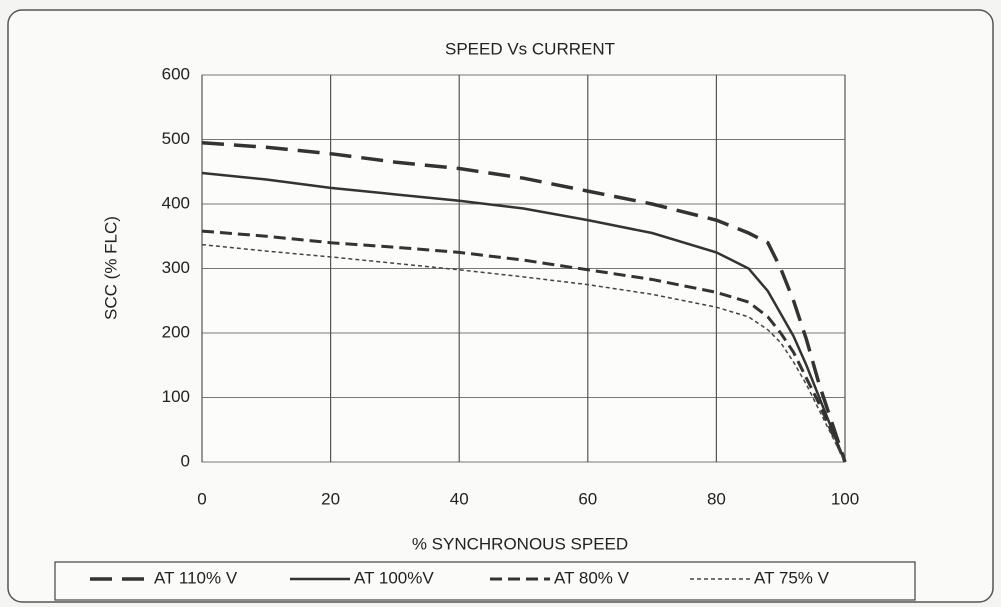  I want to click on x-tick-label: 20, so click(330, 498).